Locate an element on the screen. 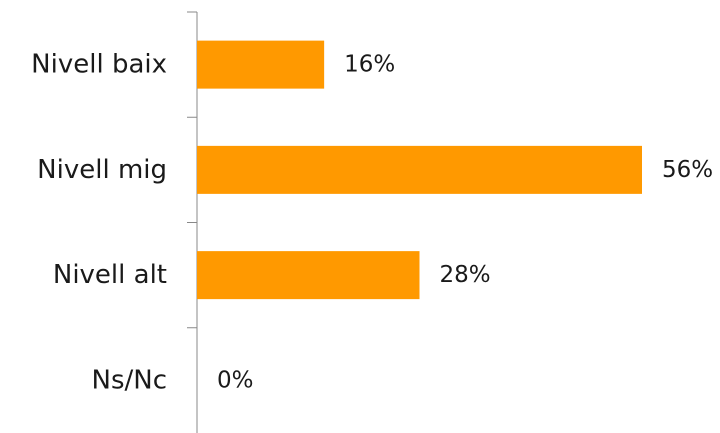 The height and width of the screenshot is (433, 720). category-label: Nivell alt is located at coordinates (110, 275).